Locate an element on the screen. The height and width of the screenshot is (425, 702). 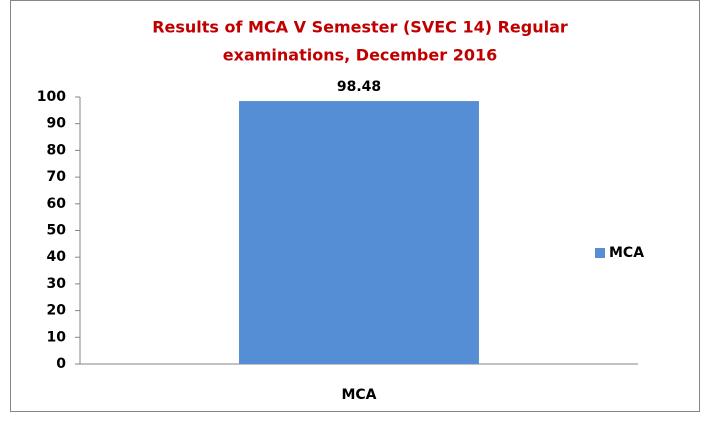
y-tick-label: 70 is located at coordinates (57, 177).